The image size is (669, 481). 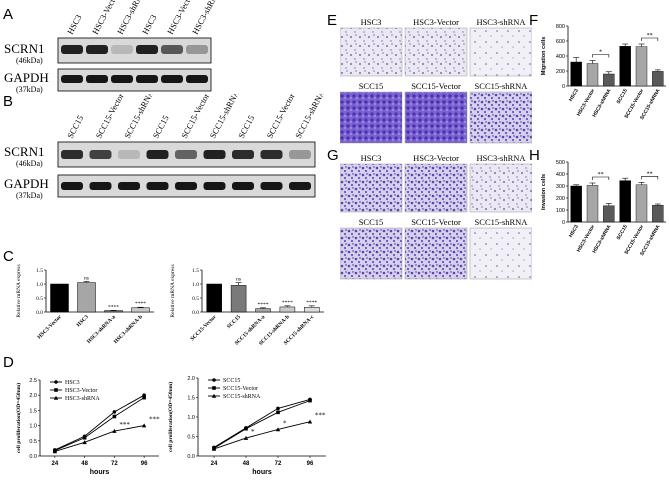 I want to click on marker-circle, so click(x=56, y=382).